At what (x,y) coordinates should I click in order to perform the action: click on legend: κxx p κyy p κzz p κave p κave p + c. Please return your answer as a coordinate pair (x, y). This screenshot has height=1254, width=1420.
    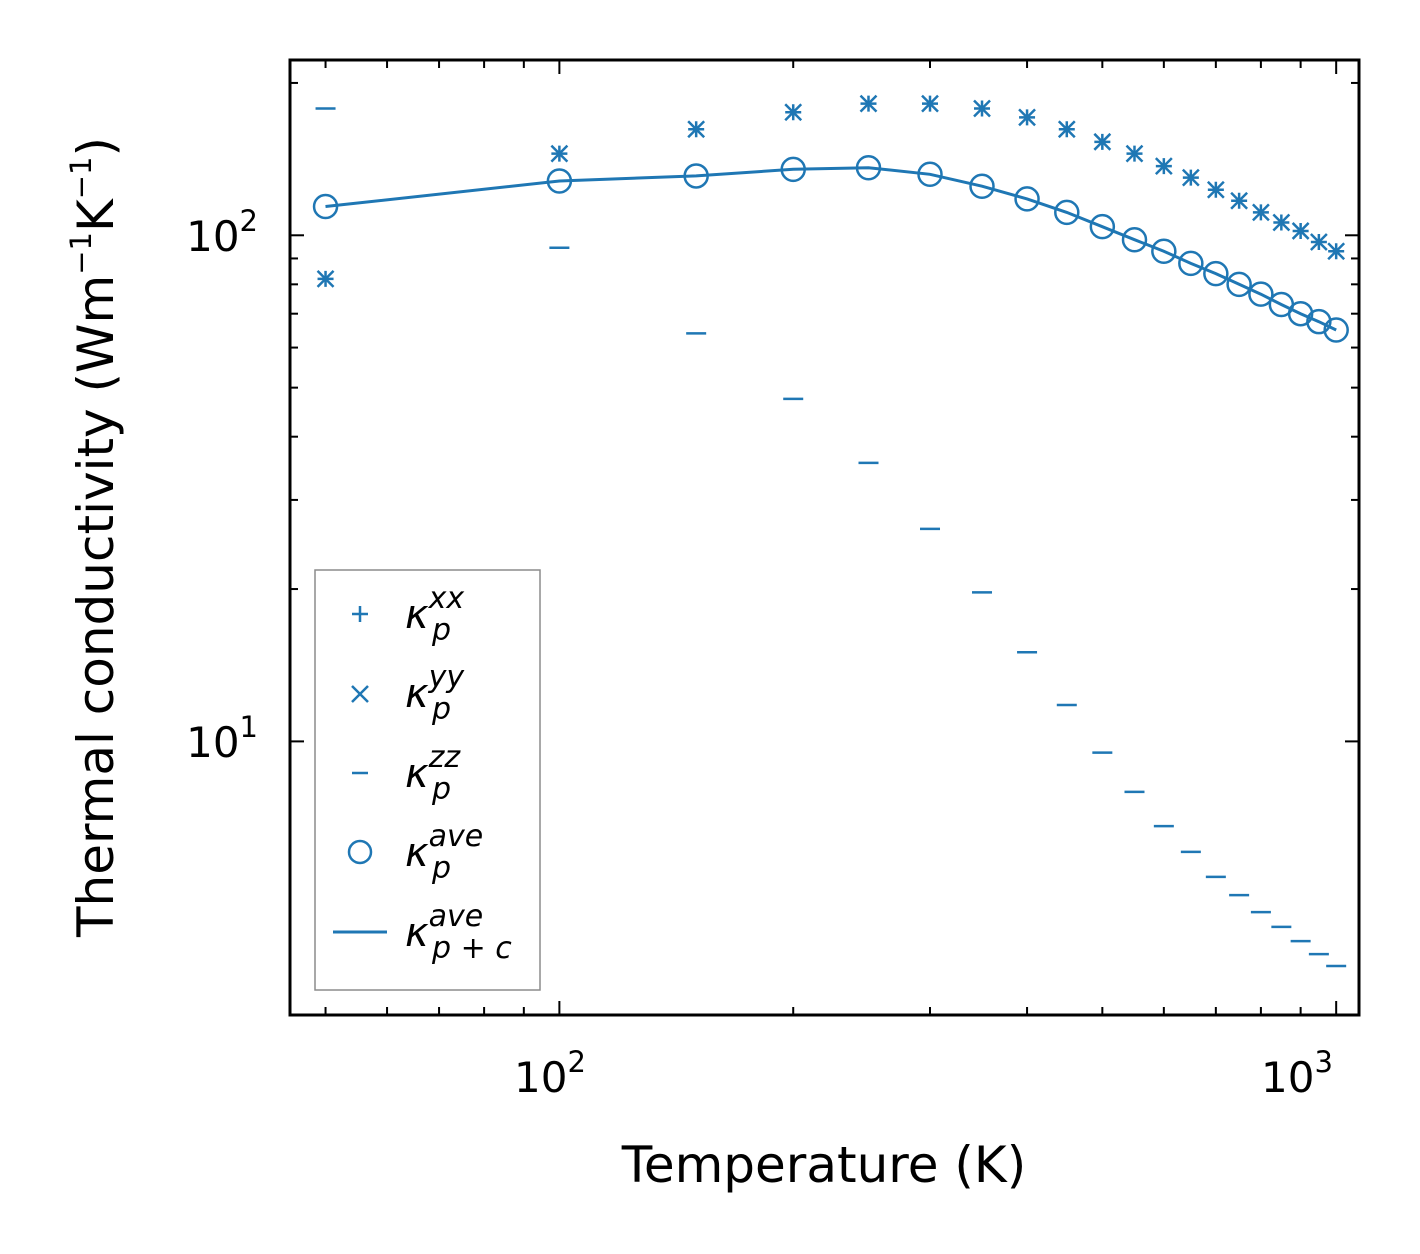
    Looking at the image, I should click on (427, 780).